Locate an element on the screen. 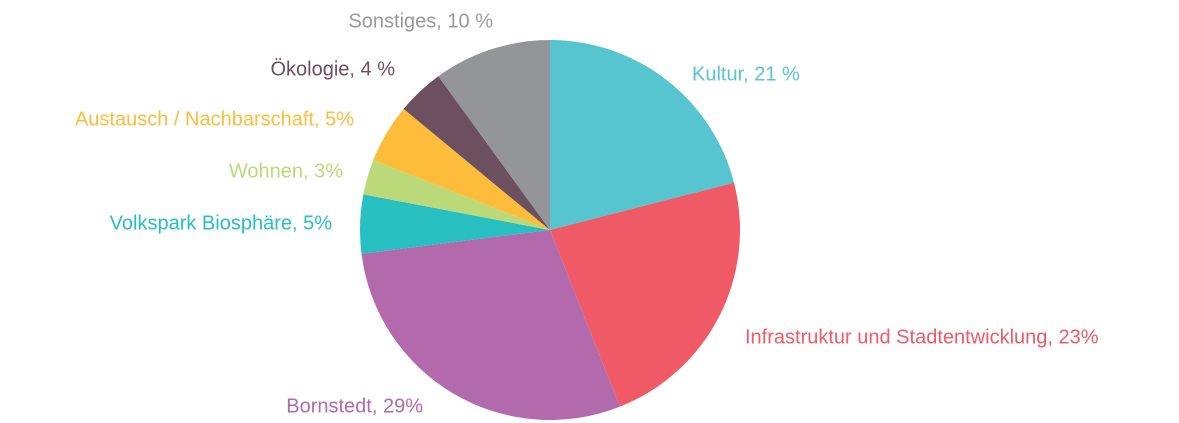 The width and height of the screenshot is (1179, 423). slice-label: Sonstiges, 10 % is located at coordinates (420, 21).